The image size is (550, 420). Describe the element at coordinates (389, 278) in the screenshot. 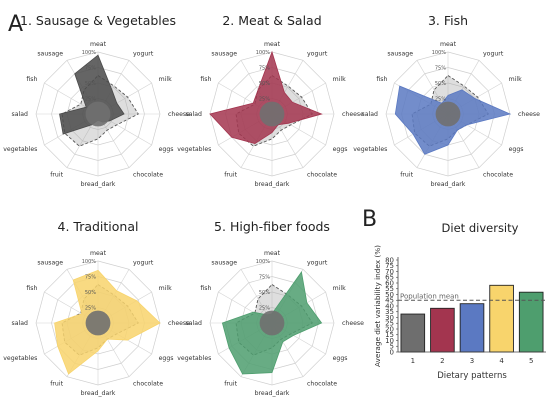

I see `y-tick-label: 65` at that location.